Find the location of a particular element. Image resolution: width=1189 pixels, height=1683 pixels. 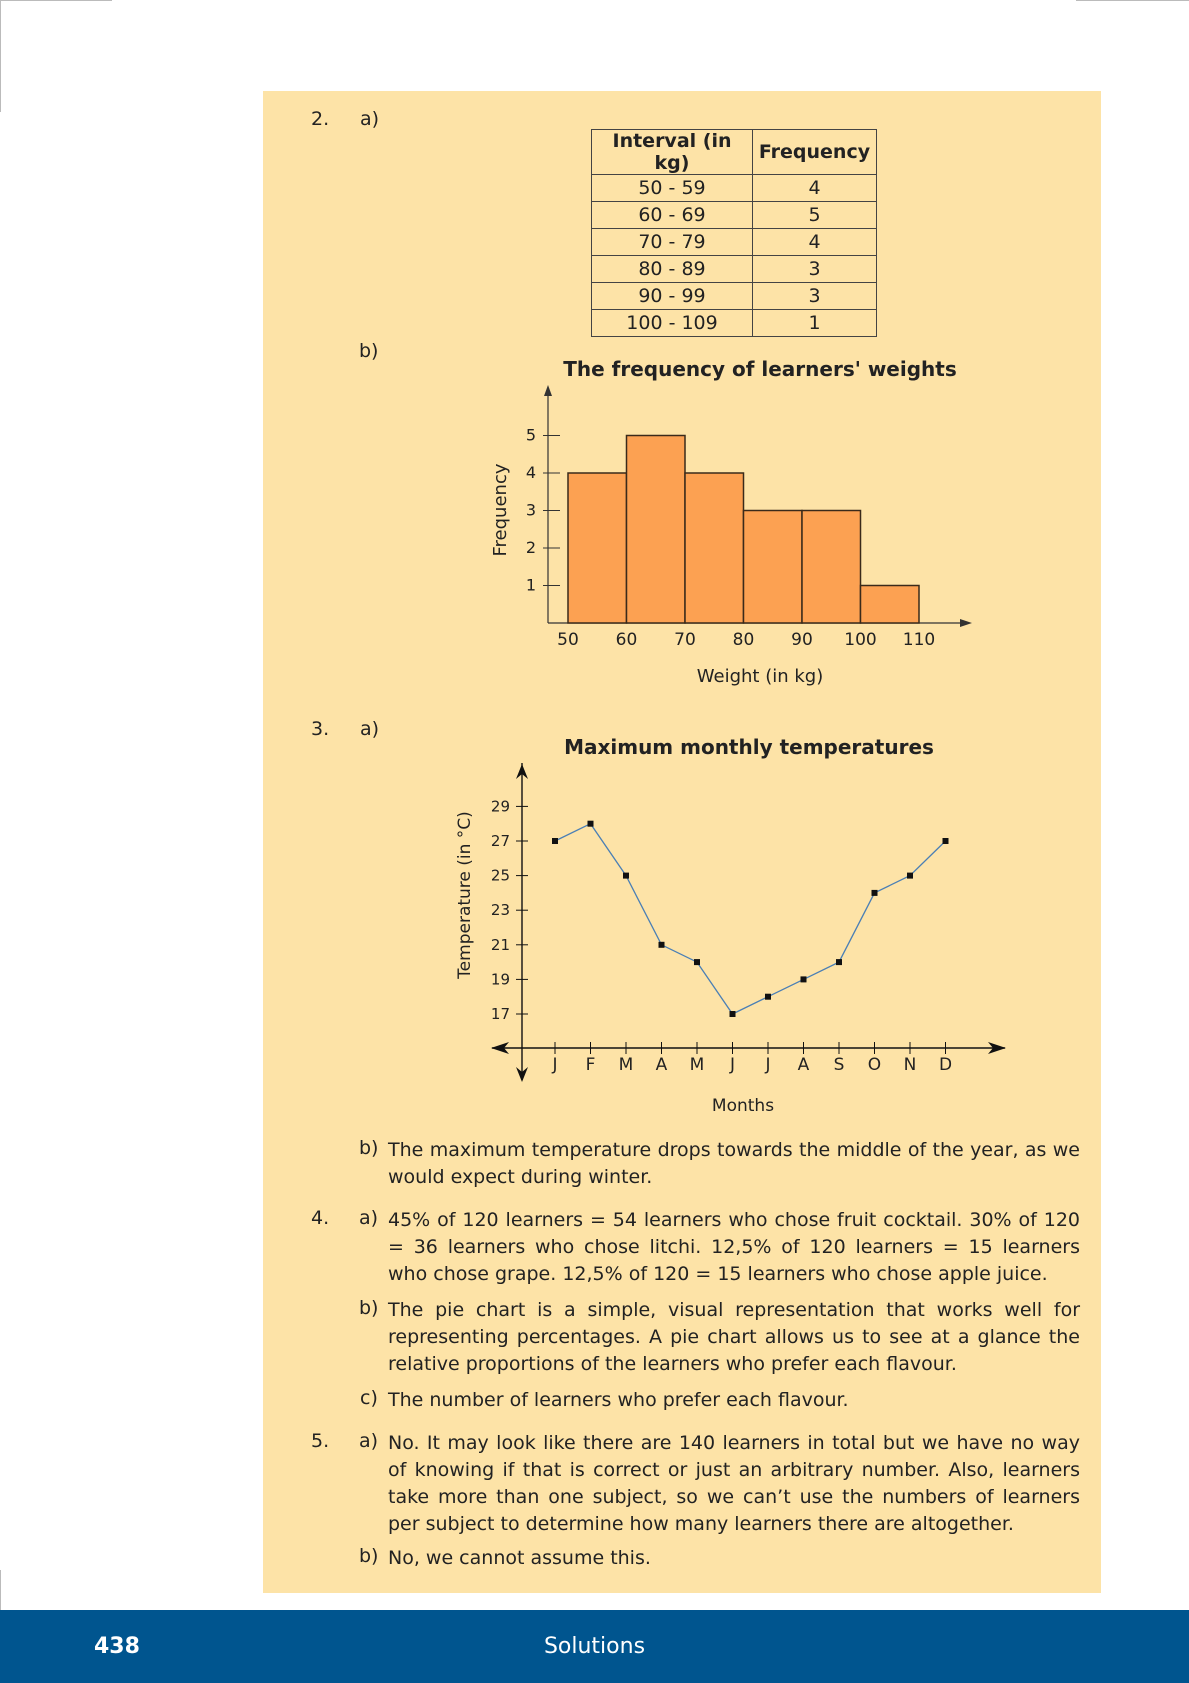

y-tick-label: 23 is located at coordinates (500, 910).